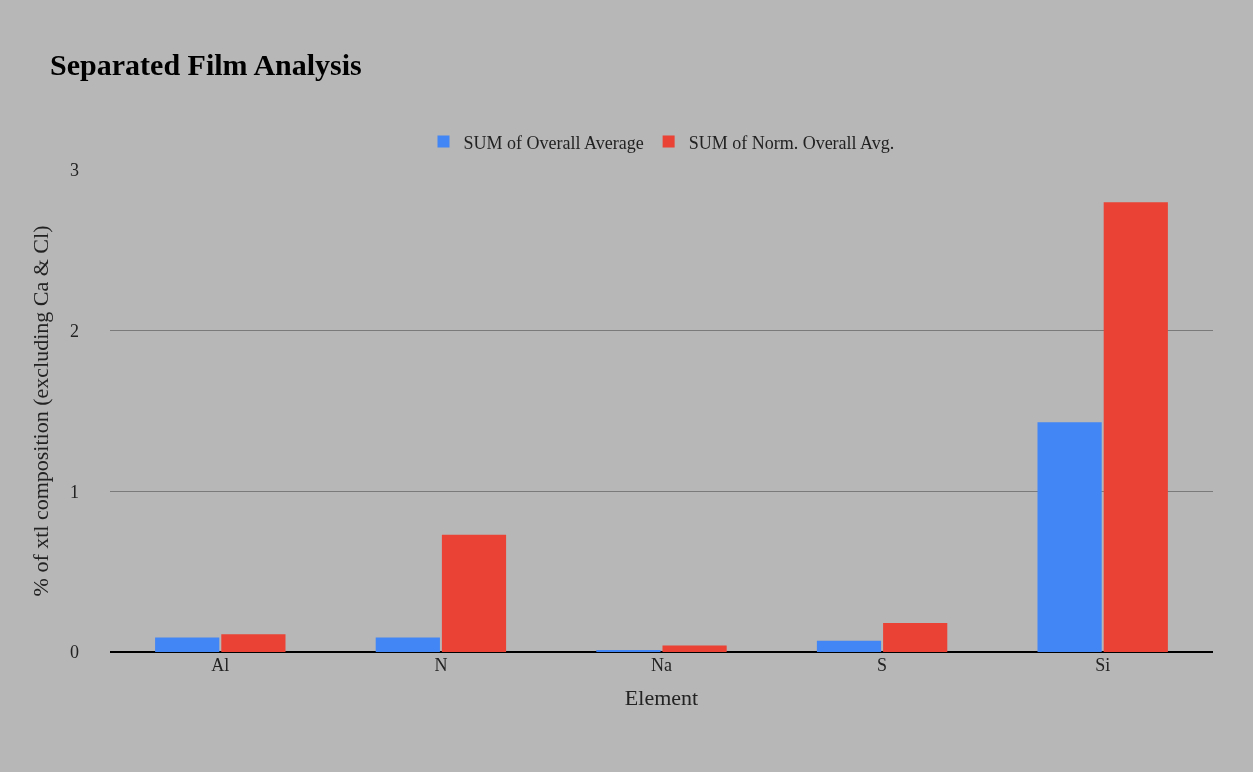 The width and height of the screenshot is (1253, 772). What do you see at coordinates (40, 411) in the screenshot?
I see `y-axis-title: % of xtl composition (excluding Ca & Cl)` at bounding box center [40, 411].